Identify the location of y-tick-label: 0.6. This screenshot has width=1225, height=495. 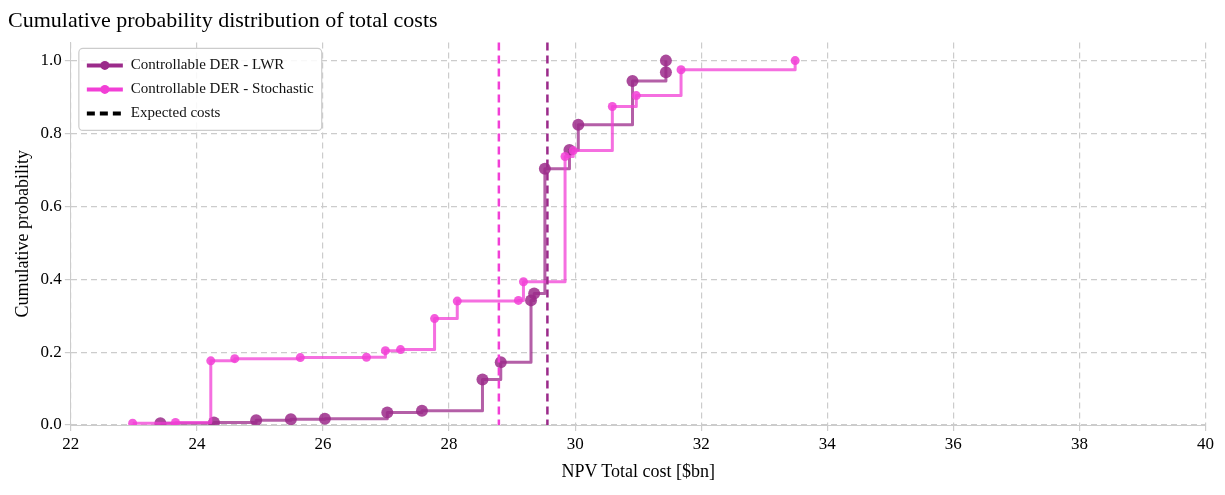
(51, 205).